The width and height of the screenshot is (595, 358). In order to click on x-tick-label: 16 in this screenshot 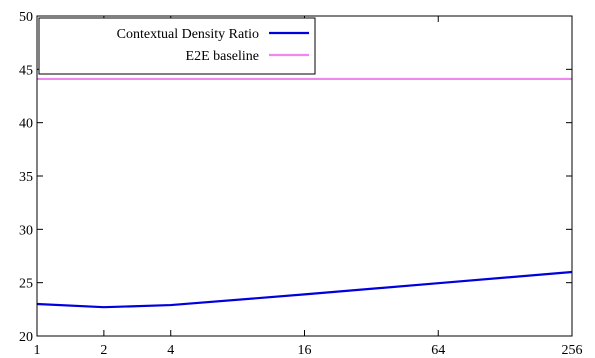, I will do `click(305, 350)`.